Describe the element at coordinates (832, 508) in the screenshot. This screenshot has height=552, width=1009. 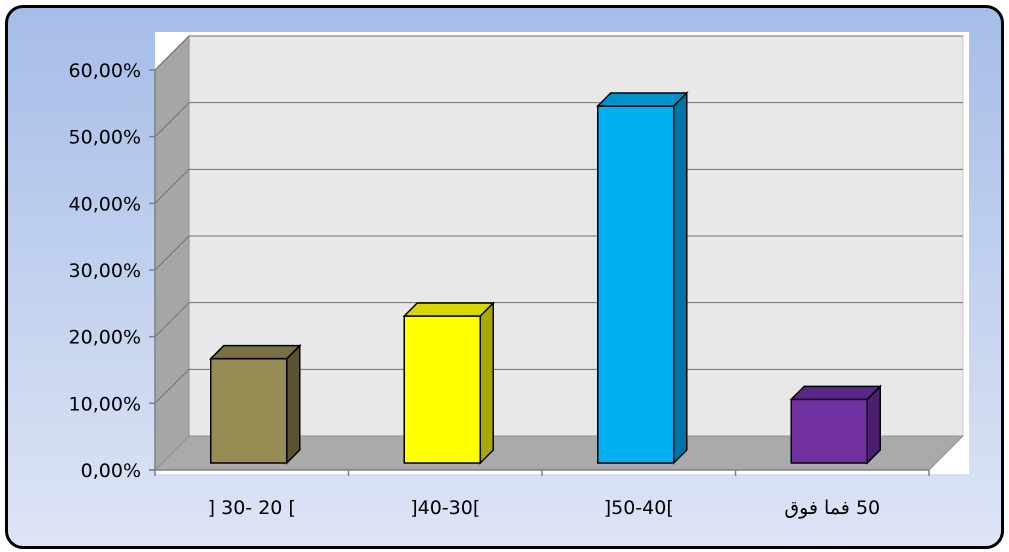
I see `x-tick-label: 50 فما فوق` at that location.